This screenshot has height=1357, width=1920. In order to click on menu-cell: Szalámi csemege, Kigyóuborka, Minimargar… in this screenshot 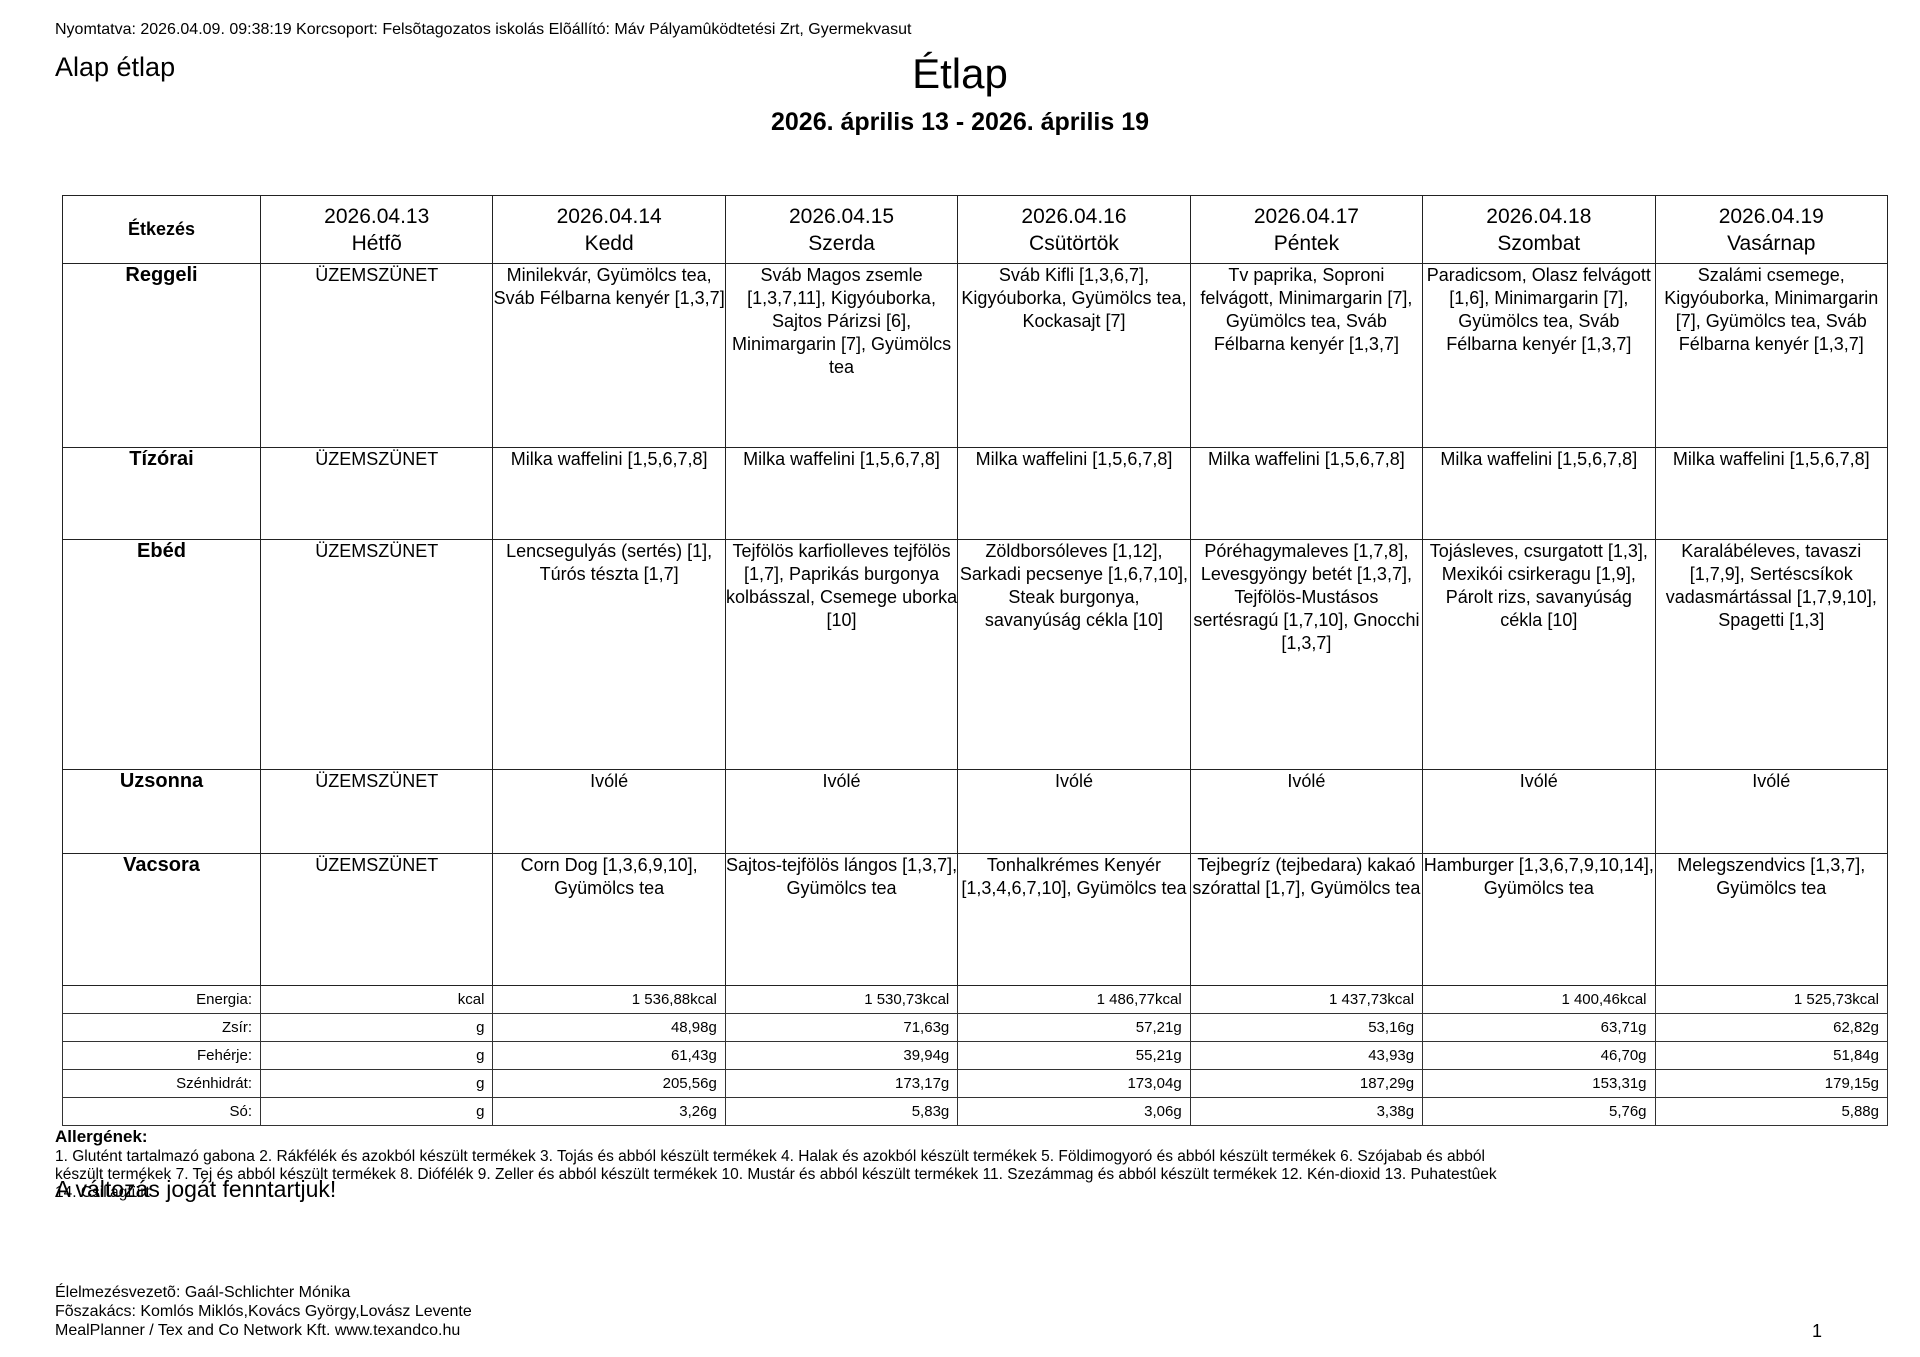, I will do `click(1771, 355)`.